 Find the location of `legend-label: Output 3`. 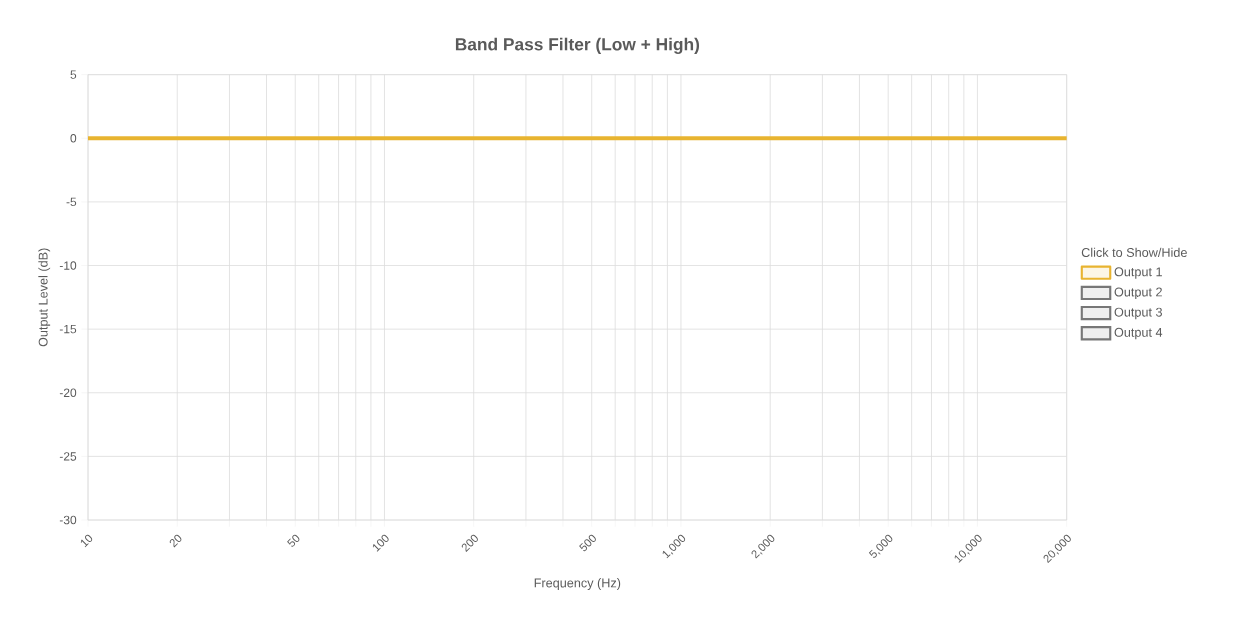

legend-label: Output 3 is located at coordinates (1138, 313).